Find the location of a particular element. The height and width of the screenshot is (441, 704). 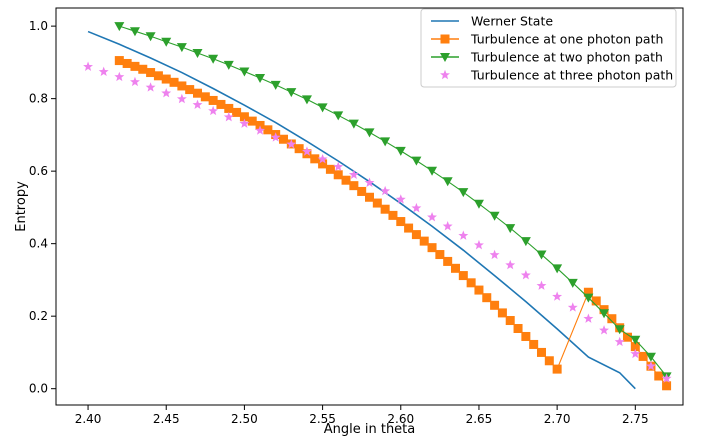

y-tick-label: 0.2 is located at coordinates (38, 316).